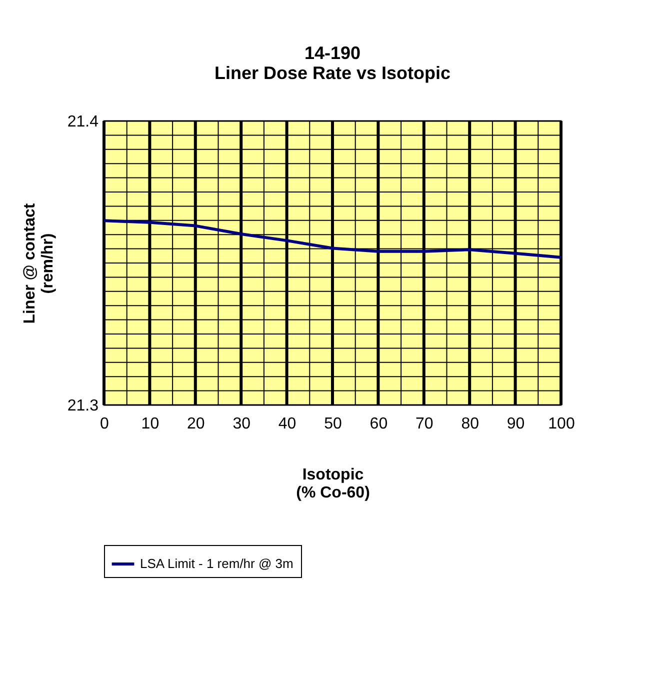  I want to click on x-tick-label: 60, so click(379, 424).